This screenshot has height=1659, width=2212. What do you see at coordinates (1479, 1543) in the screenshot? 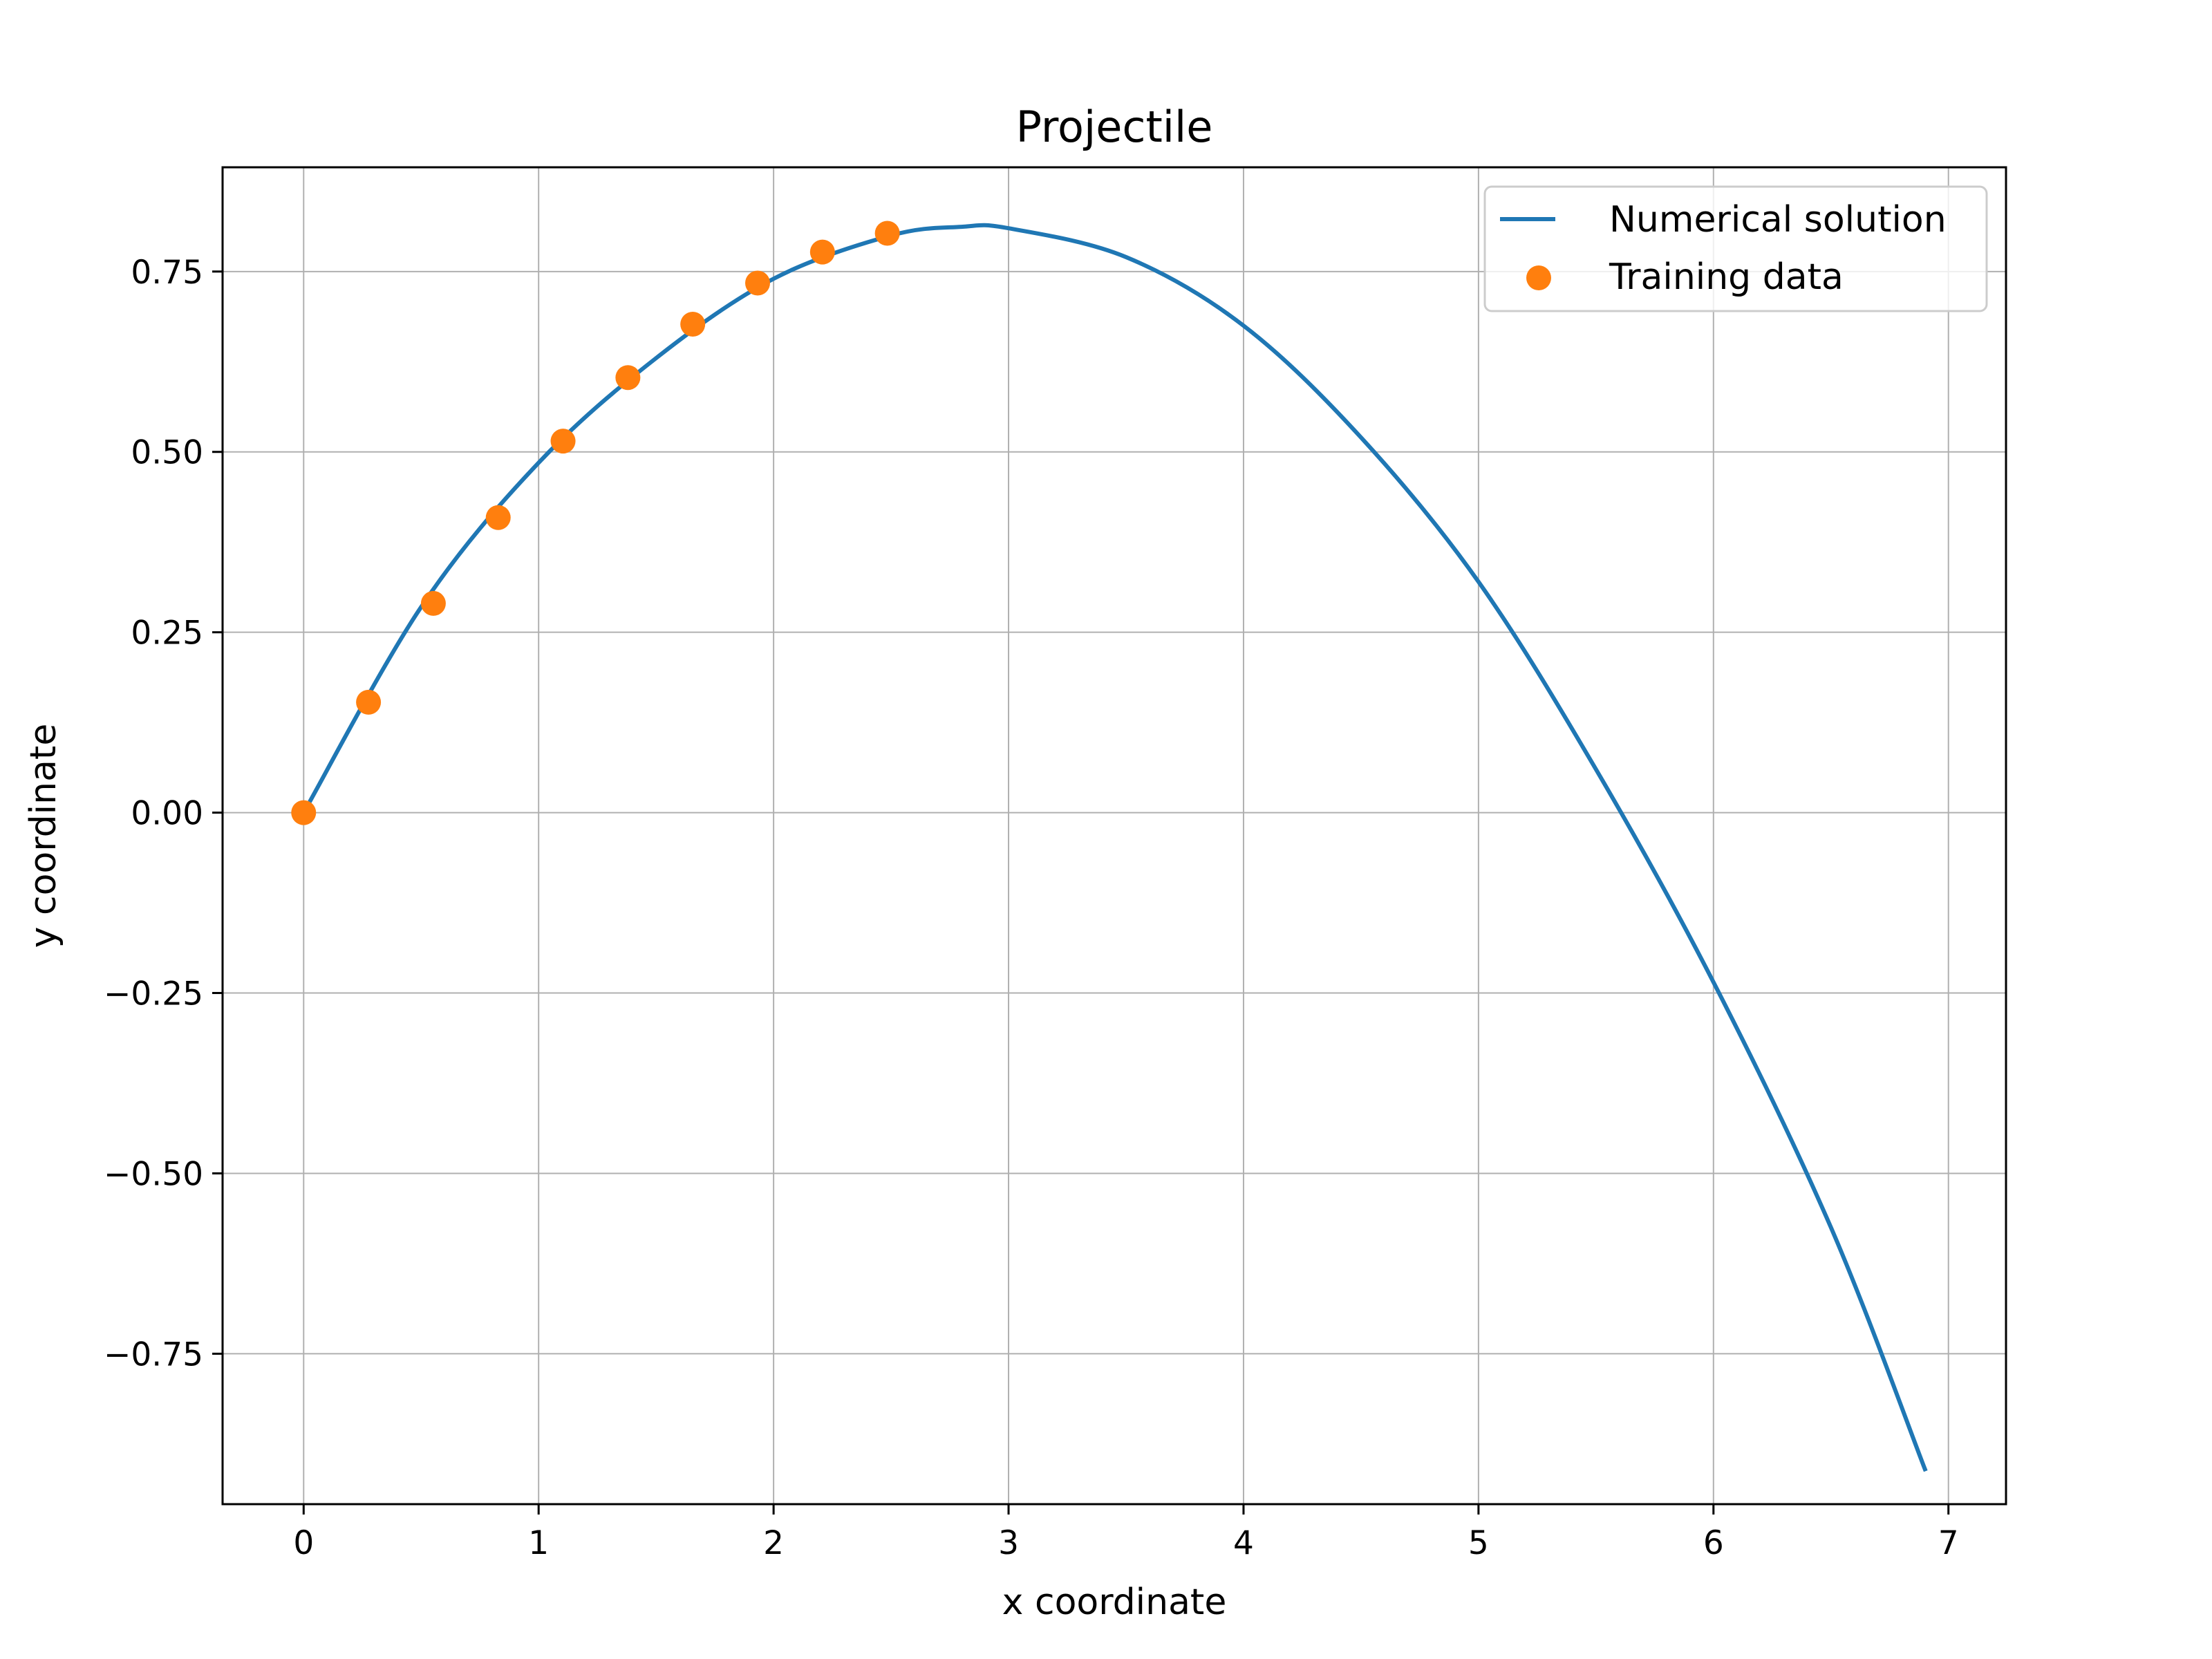
I see `x-tick-label: 5` at bounding box center [1479, 1543].